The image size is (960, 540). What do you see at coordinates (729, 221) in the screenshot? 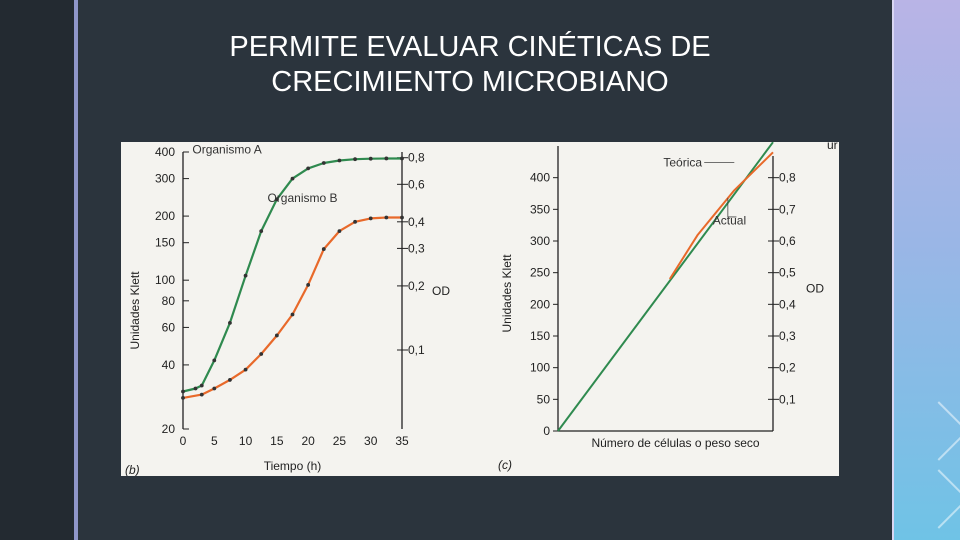
I see `c-series-label-actual: Actual` at bounding box center [729, 221].